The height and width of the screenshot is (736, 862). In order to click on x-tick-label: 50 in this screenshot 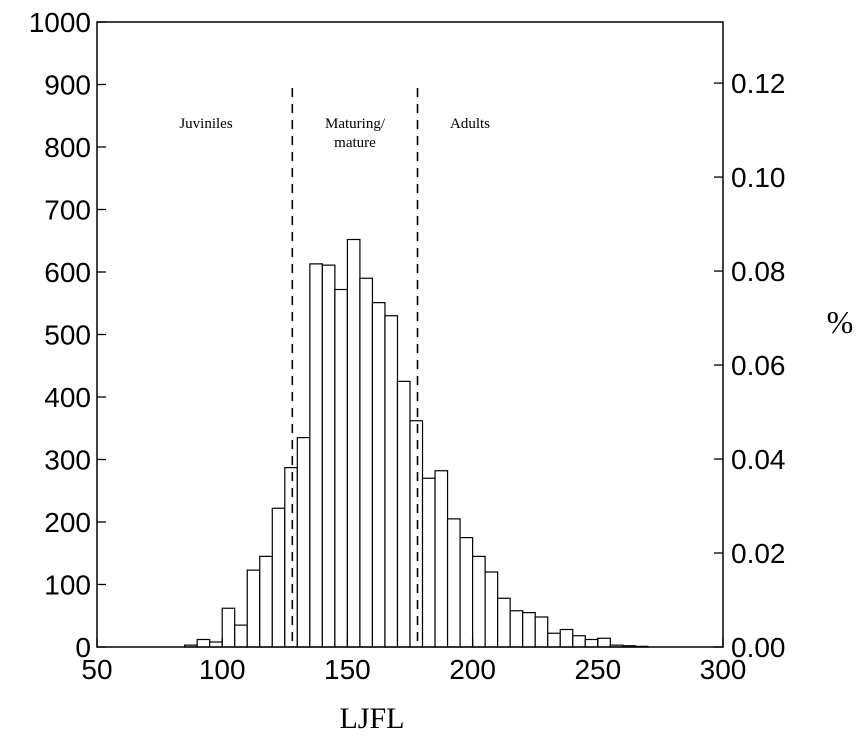, I will do `click(96, 669)`.